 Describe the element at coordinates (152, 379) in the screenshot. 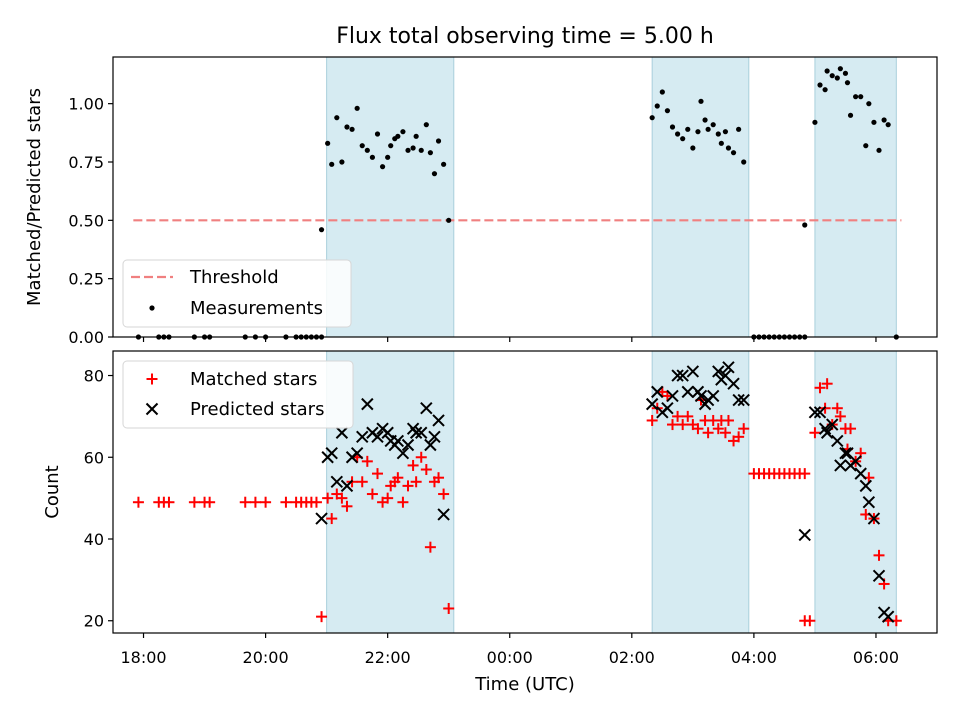

I see `matched-legend-swatch` at that location.